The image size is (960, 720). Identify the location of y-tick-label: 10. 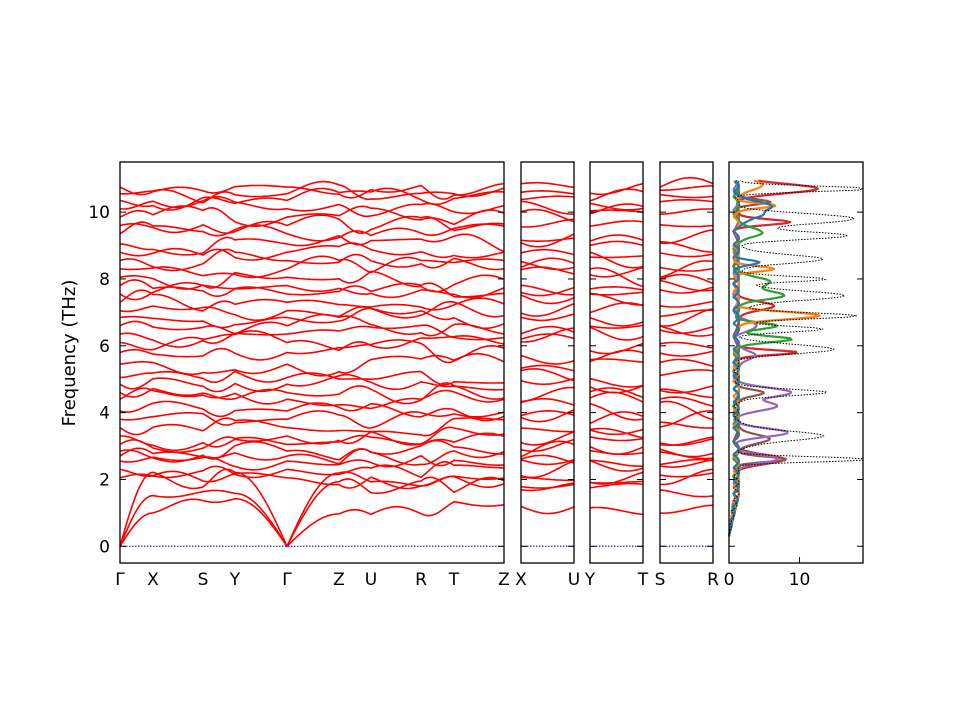
(99, 213).